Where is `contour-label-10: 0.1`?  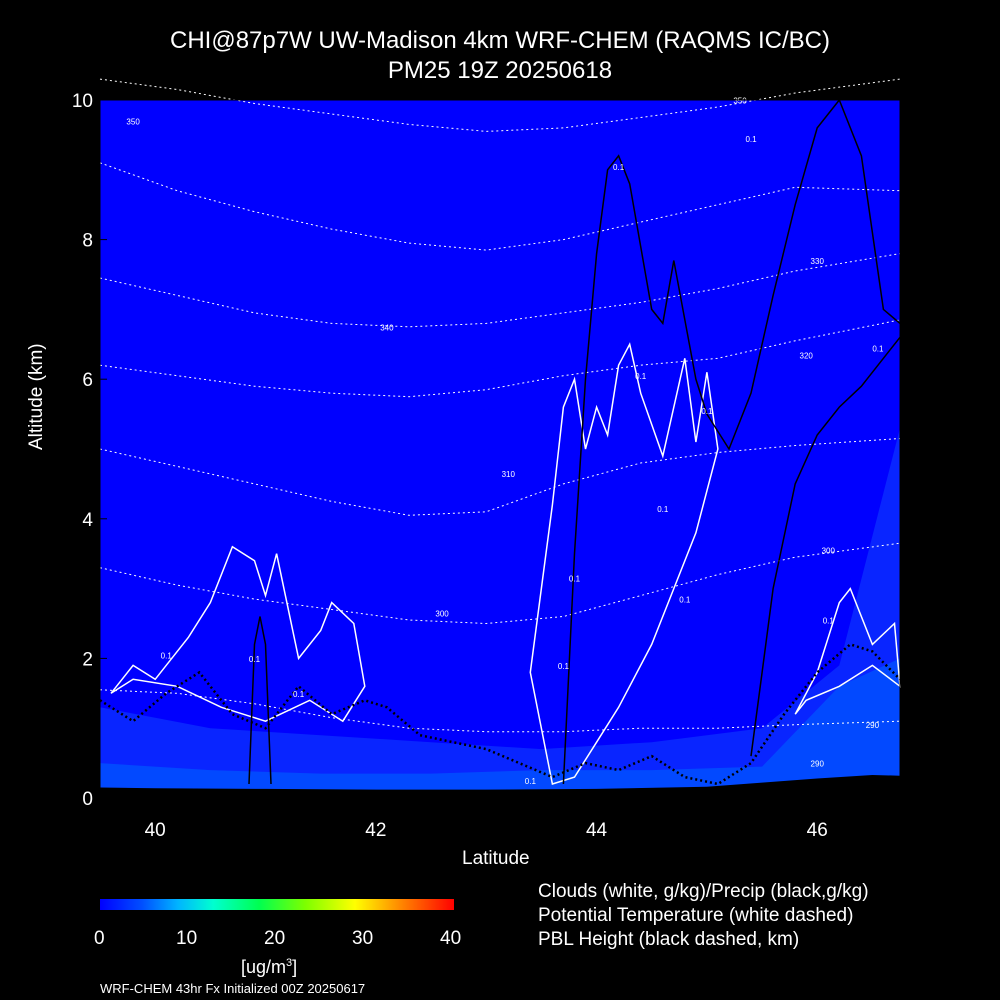
contour-label-10: 0.1 is located at coordinates (167, 655).